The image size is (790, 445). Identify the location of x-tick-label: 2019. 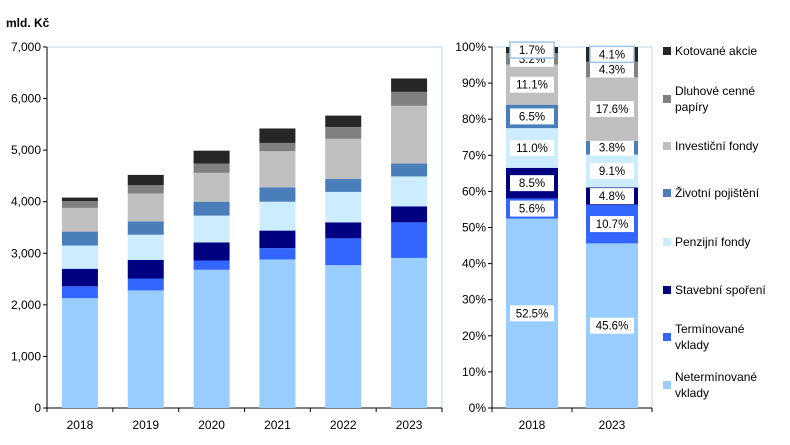
(145, 425).